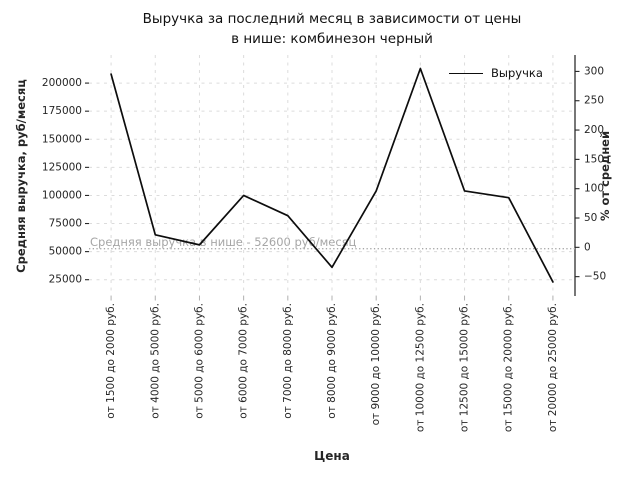  I want to click on y-tick-label-left: 150000, so click(62, 139).